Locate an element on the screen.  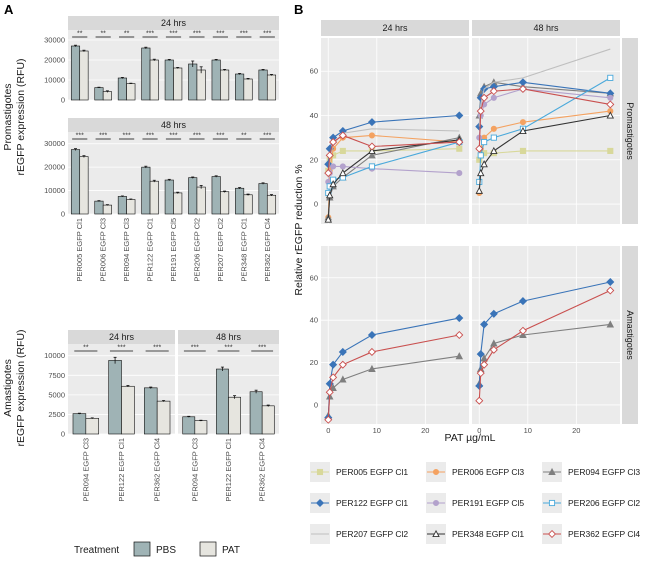
x-tick-label: 10 is located at coordinates (528, 430).